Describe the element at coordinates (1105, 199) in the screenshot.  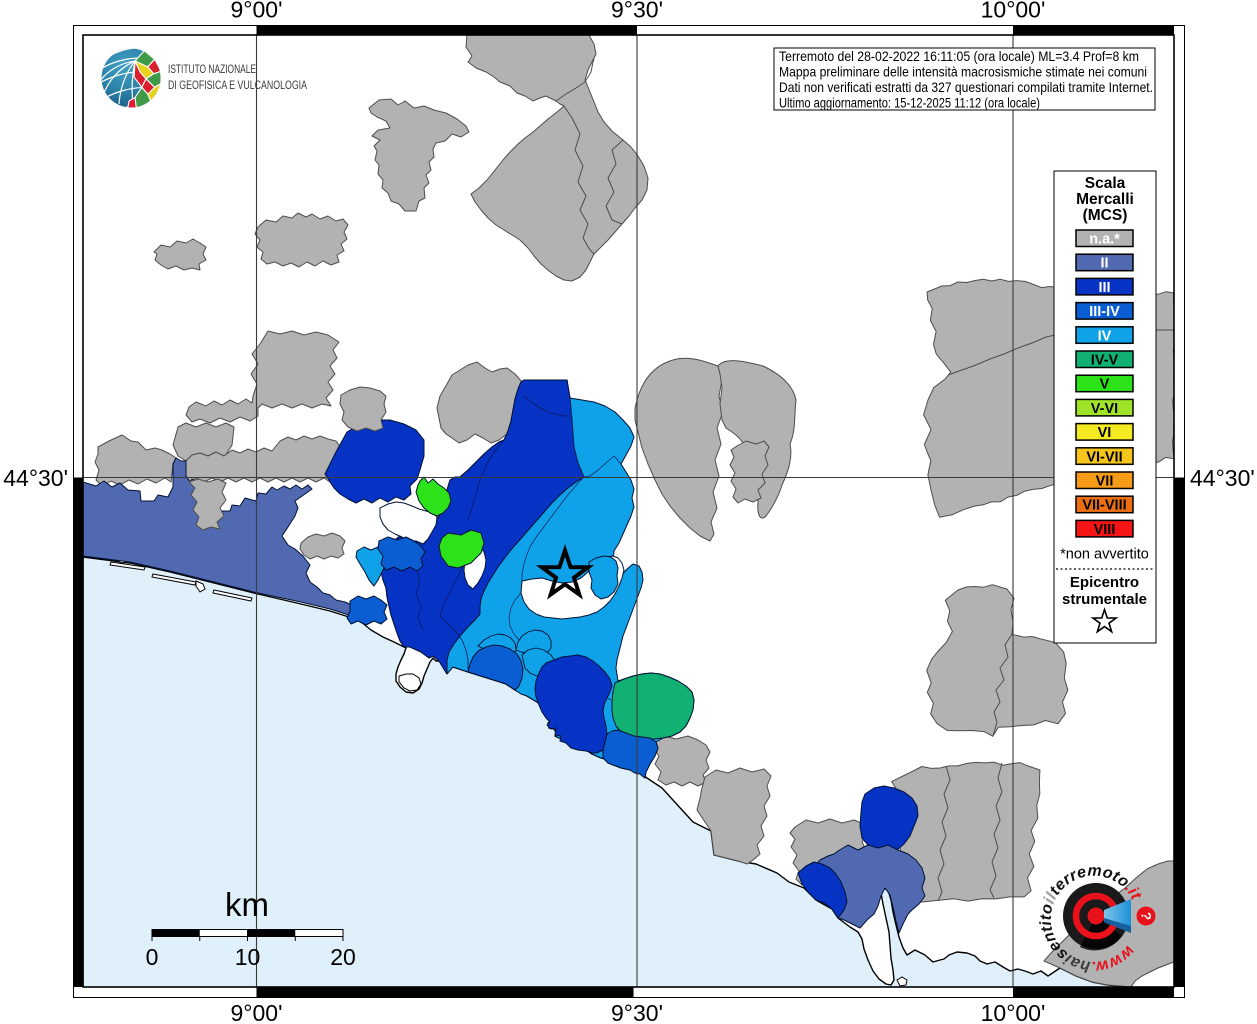
I see `svg-text: Mercalli` at that location.